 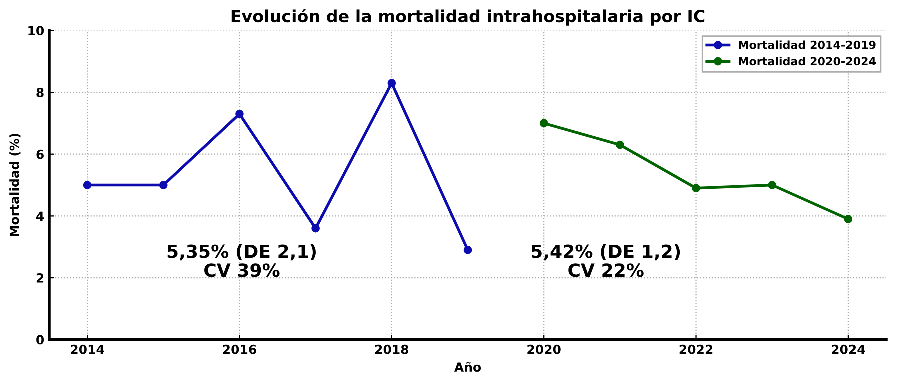 What do you see at coordinates (849, 349) in the screenshot?
I see `x-tick-label: 2024` at bounding box center [849, 349].